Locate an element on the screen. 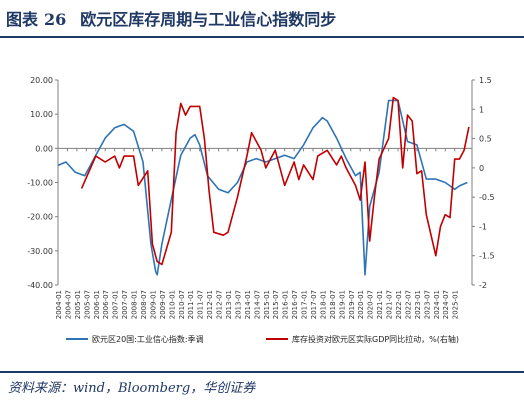 The image size is (524, 405). x-tick-label: 2012-07 is located at coordinates (220, 304).